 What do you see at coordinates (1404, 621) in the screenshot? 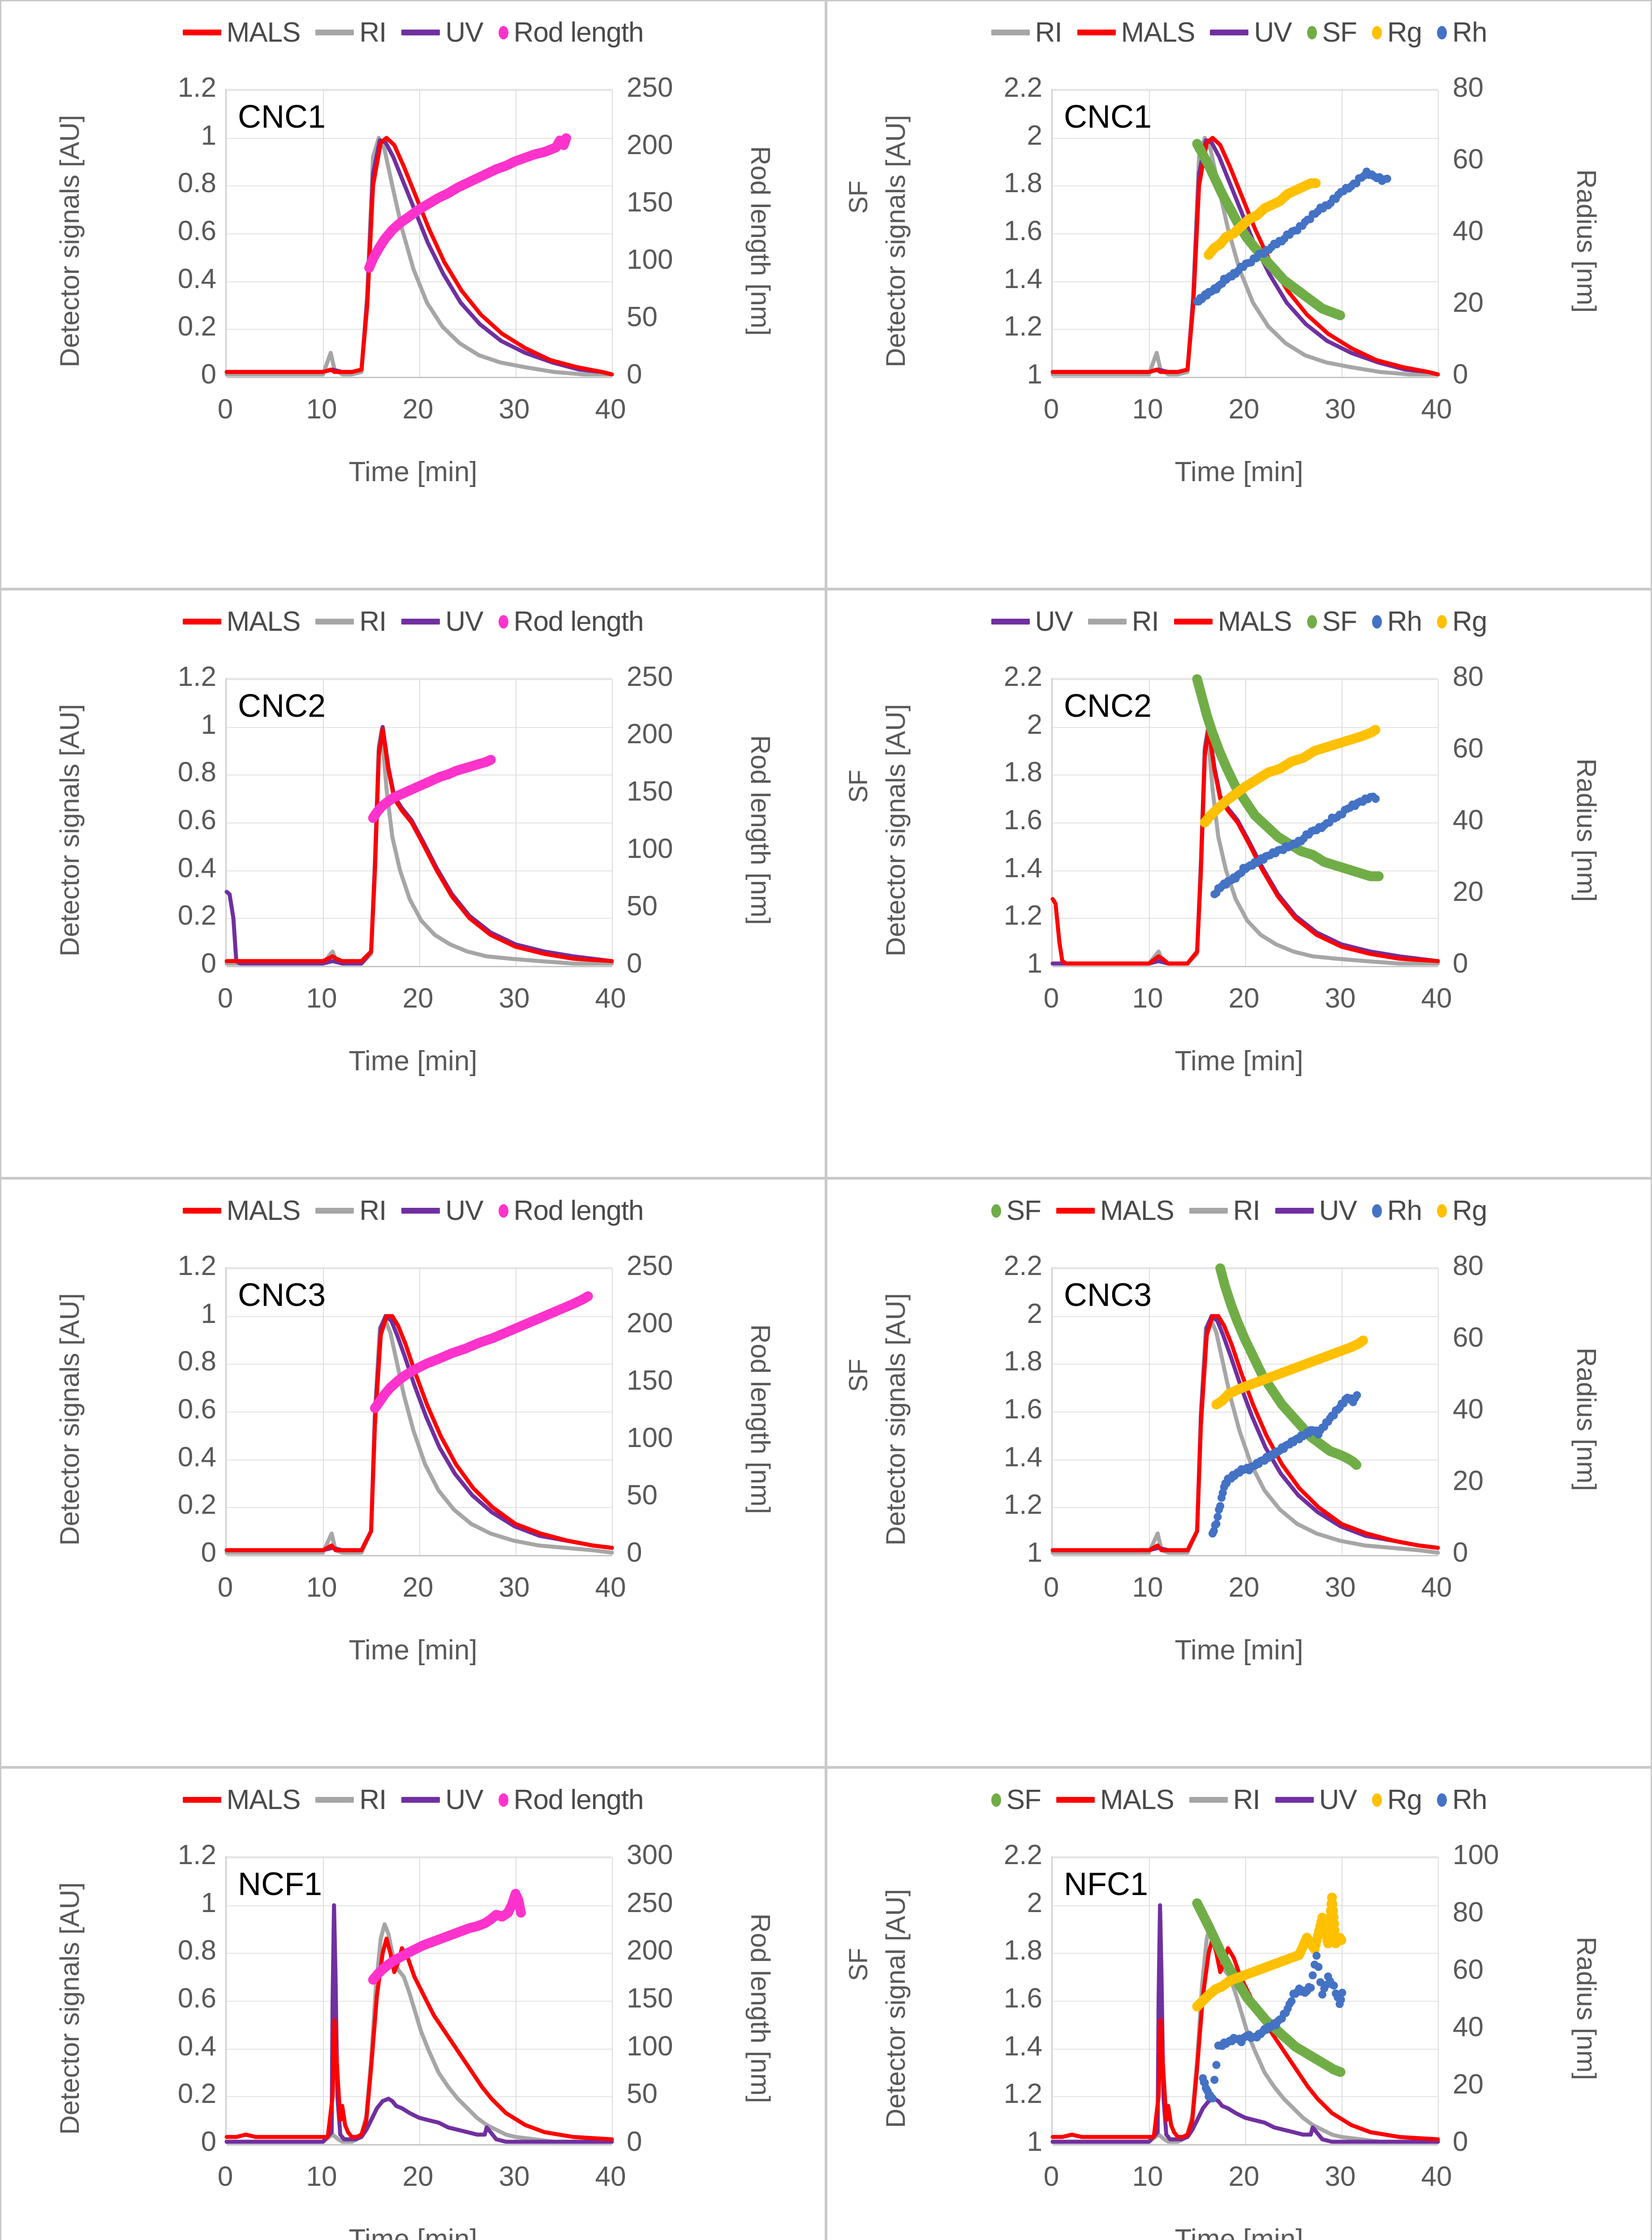
I see `legend-label: Rh` at bounding box center [1404, 621].